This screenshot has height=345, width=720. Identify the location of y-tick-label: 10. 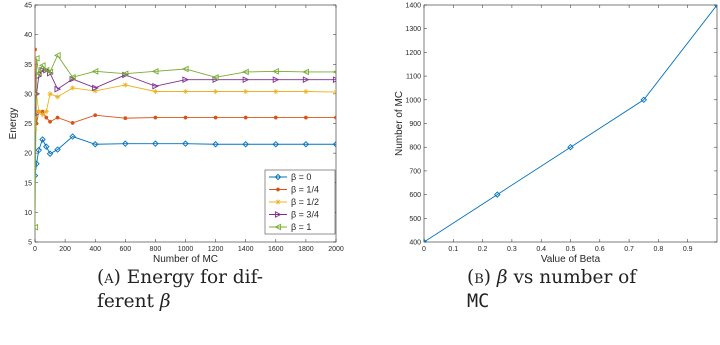
(28, 213).